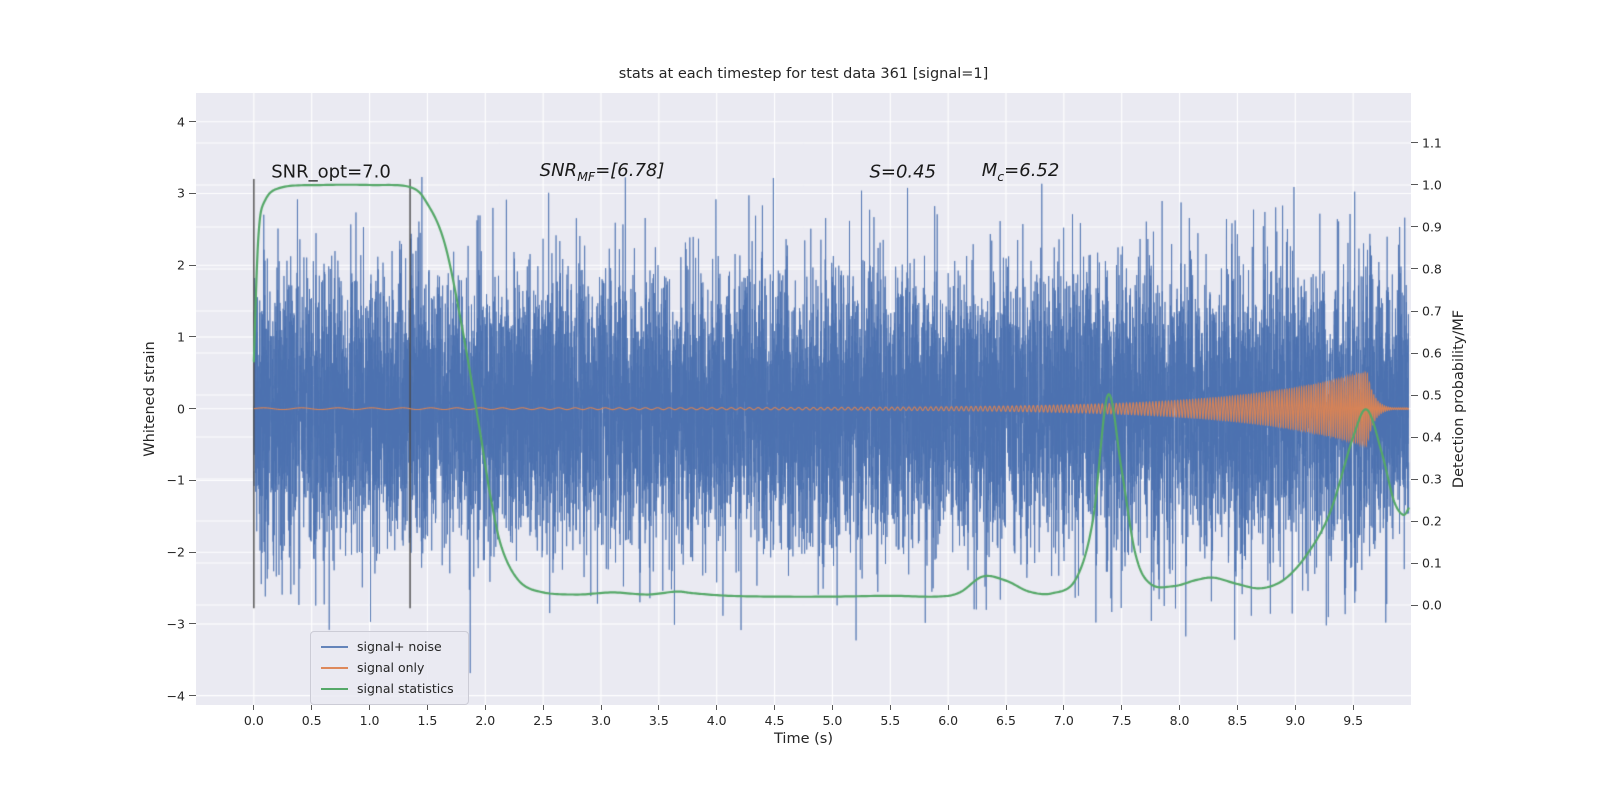  Describe the element at coordinates (1432, 563) in the screenshot. I see `right-tick-label: 0.1` at that location.